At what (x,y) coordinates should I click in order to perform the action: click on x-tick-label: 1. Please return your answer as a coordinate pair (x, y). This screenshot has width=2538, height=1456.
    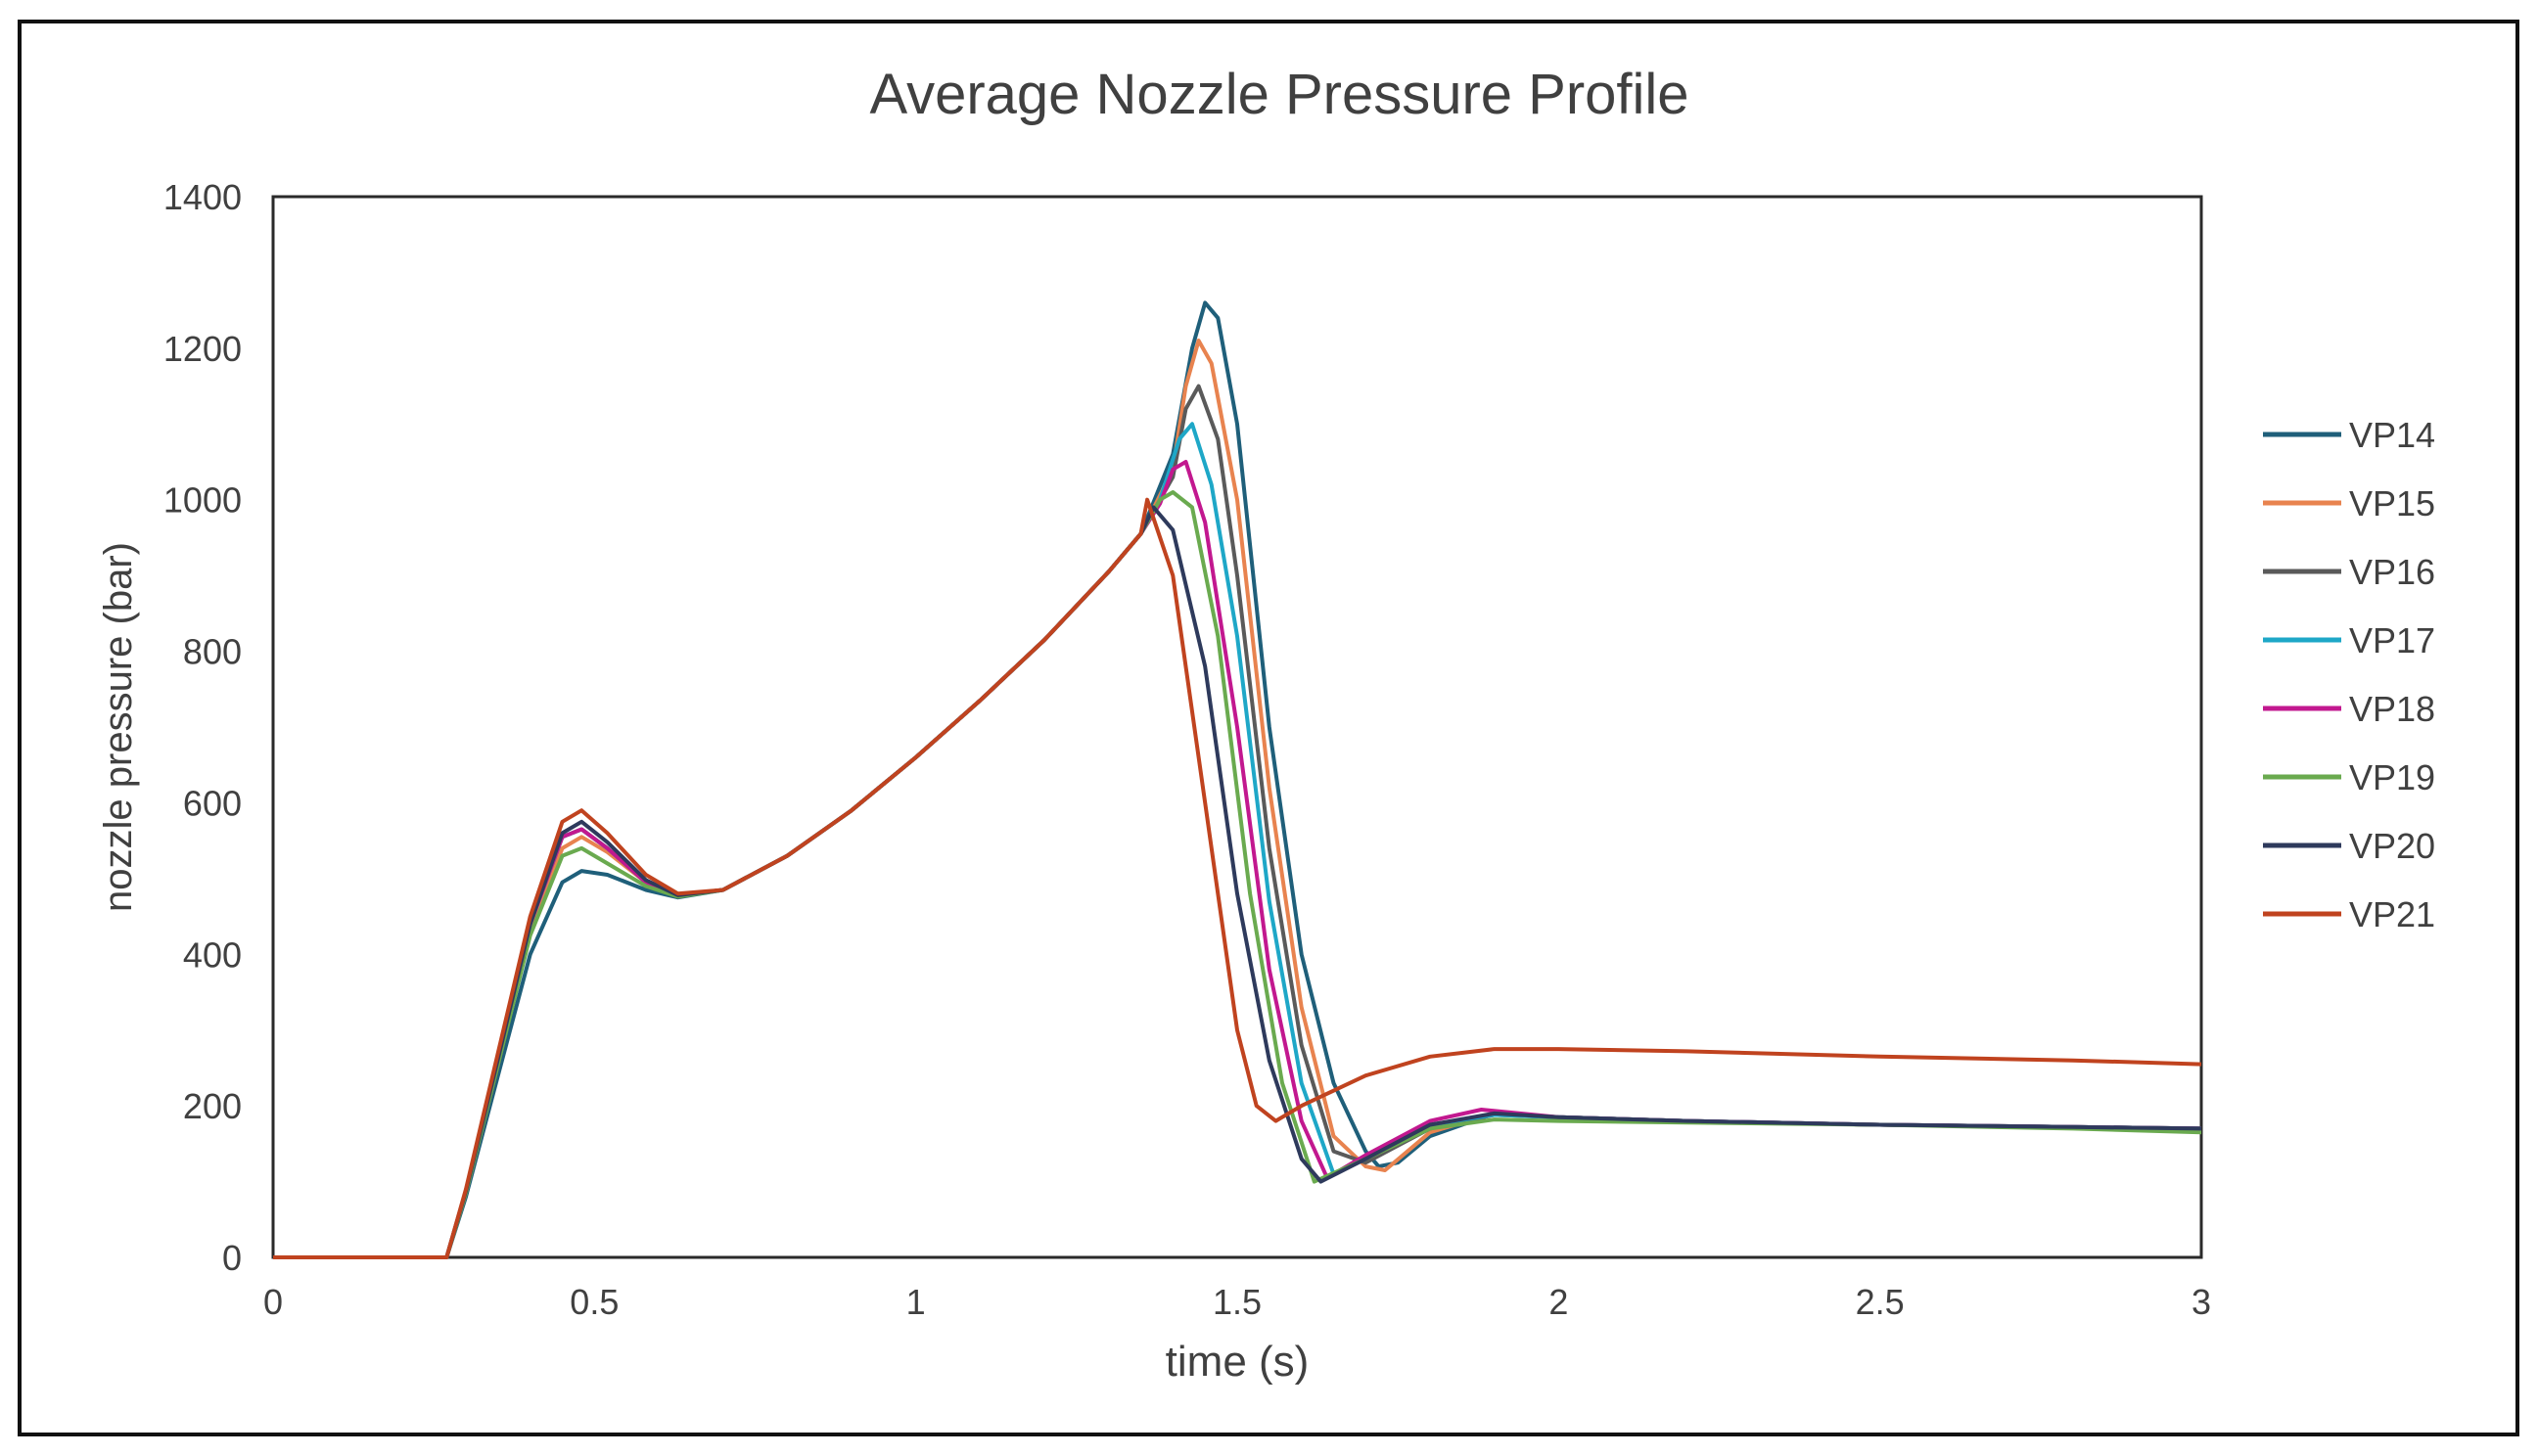
    Looking at the image, I should click on (916, 1302).